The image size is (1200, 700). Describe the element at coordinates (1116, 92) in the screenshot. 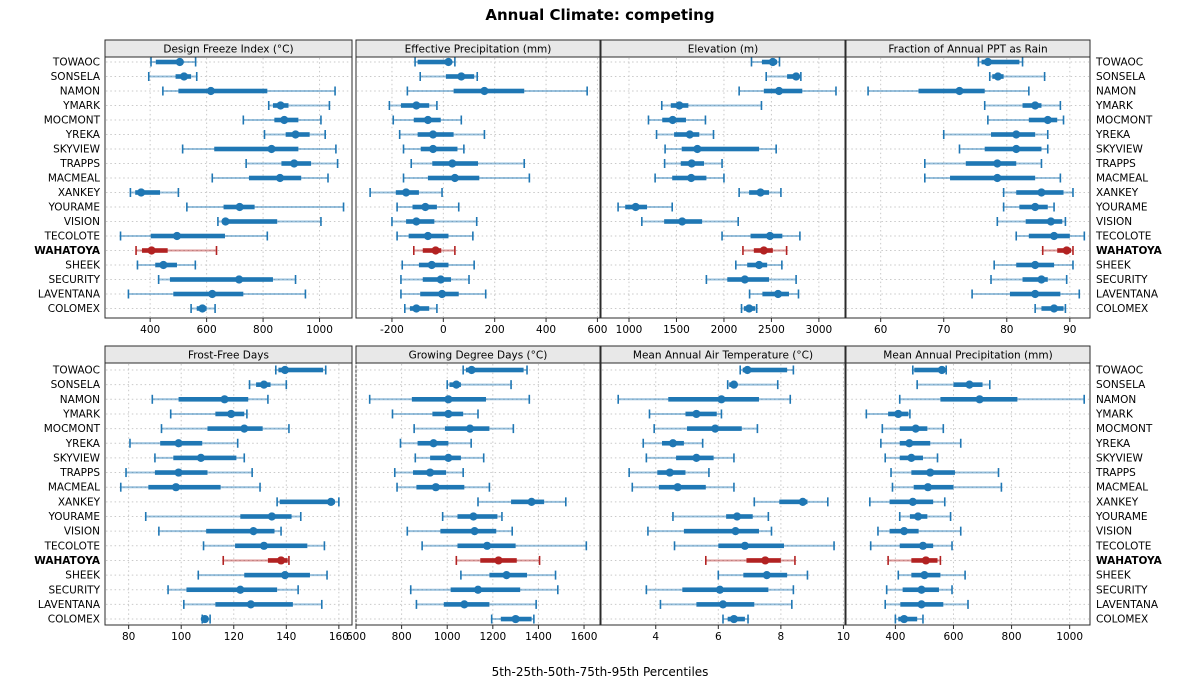

I see `station-label-right: NAMON` at that location.